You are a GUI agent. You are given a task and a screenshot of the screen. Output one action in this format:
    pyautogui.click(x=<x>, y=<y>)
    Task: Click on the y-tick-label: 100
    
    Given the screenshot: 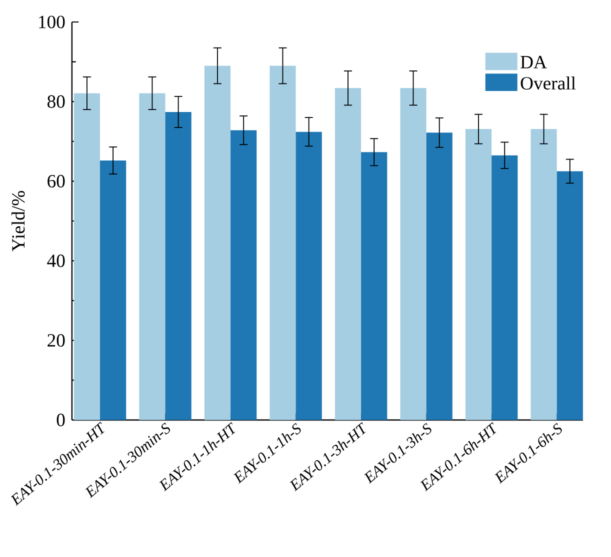 What is the action you would take?
    pyautogui.click(x=52, y=22)
    